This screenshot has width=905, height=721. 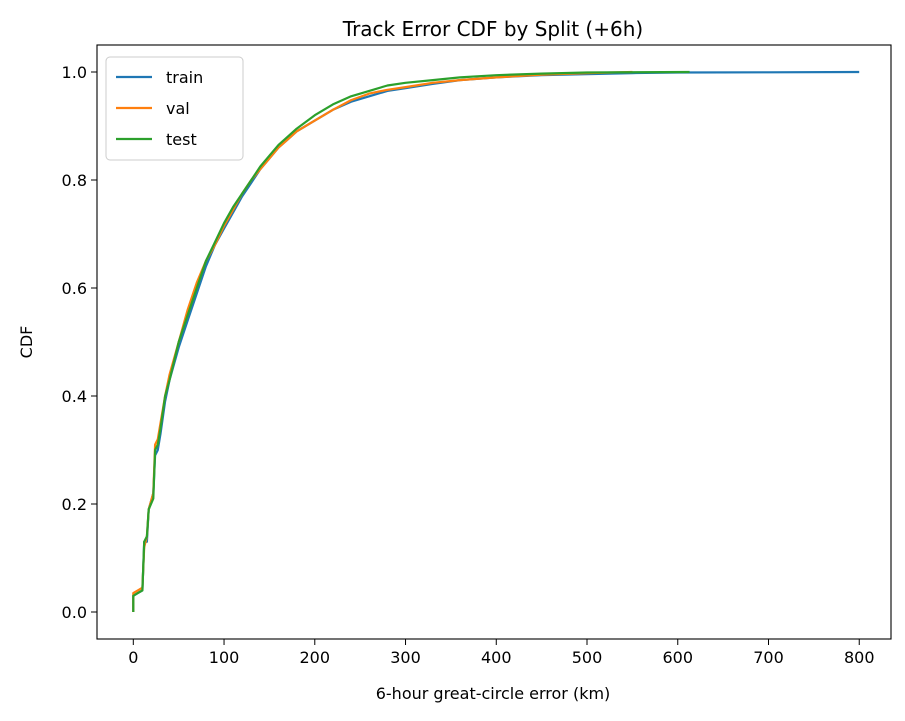 I want to click on x-tick-label: 300, so click(x=405, y=657).